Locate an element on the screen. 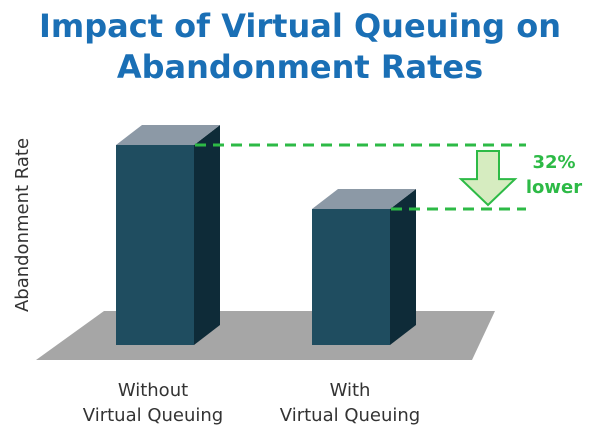 This screenshot has height=440, width=600. x-tick-label-with-line-1: With is located at coordinates (350, 390).